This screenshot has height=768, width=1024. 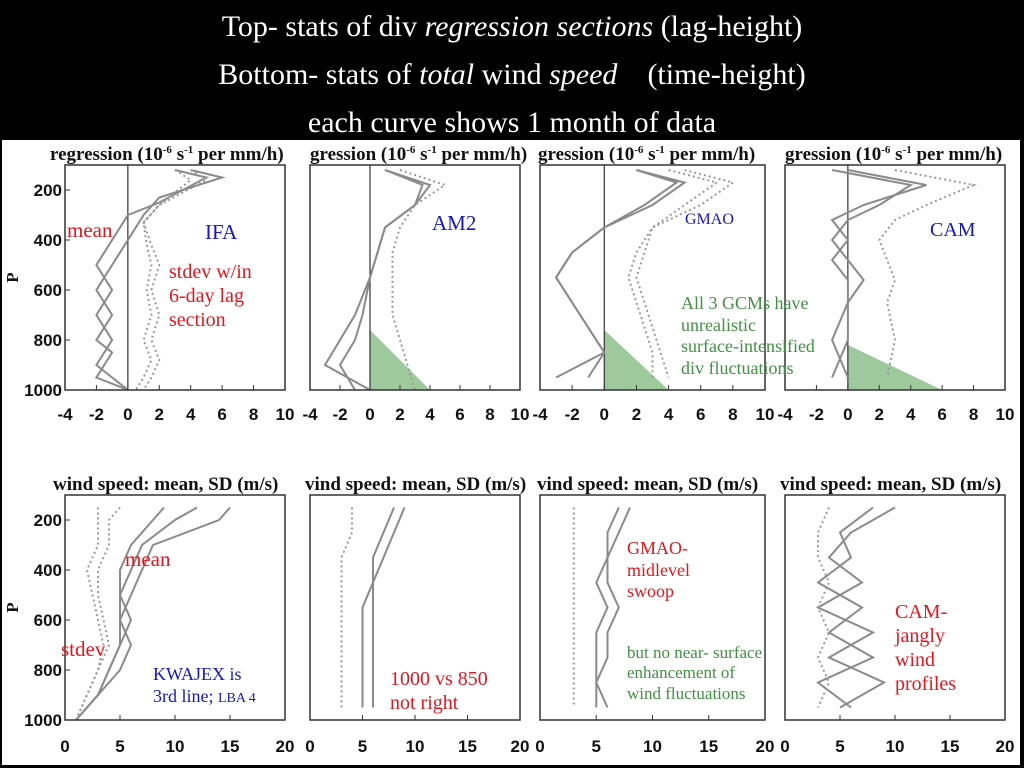 What do you see at coordinates (48, 620) in the screenshot?
I see `y-tick-label: 600` at bounding box center [48, 620].